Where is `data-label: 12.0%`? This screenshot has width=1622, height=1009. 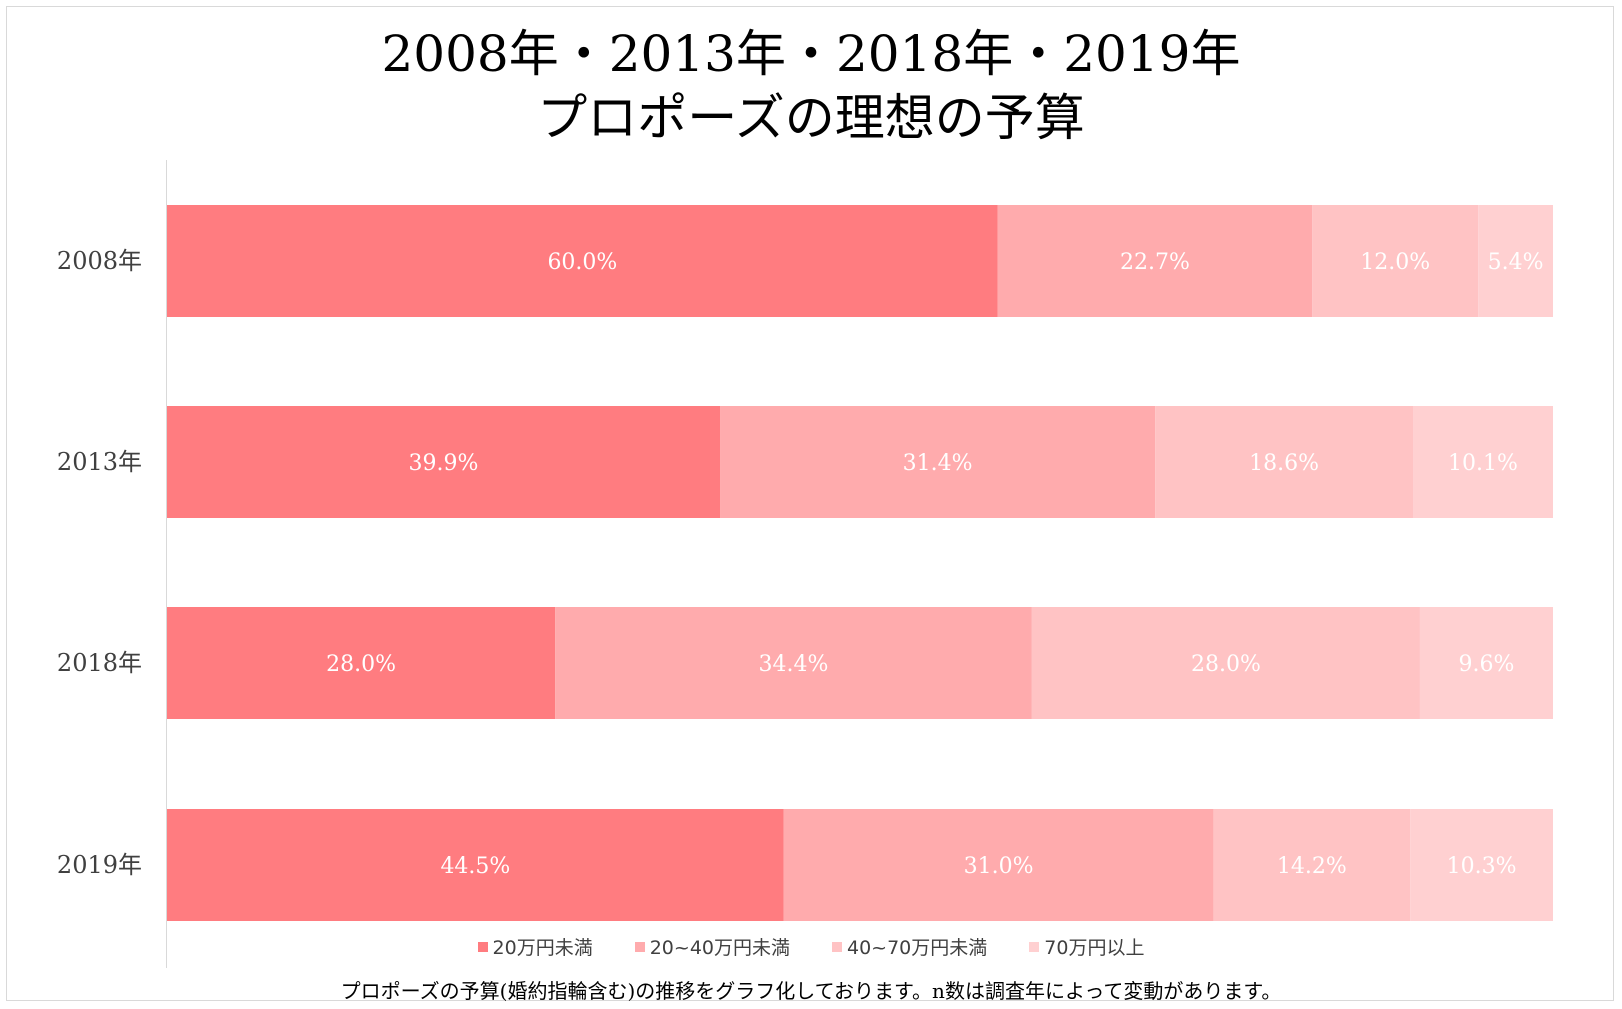
data-label: 12.0% is located at coordinates (1395, 262).